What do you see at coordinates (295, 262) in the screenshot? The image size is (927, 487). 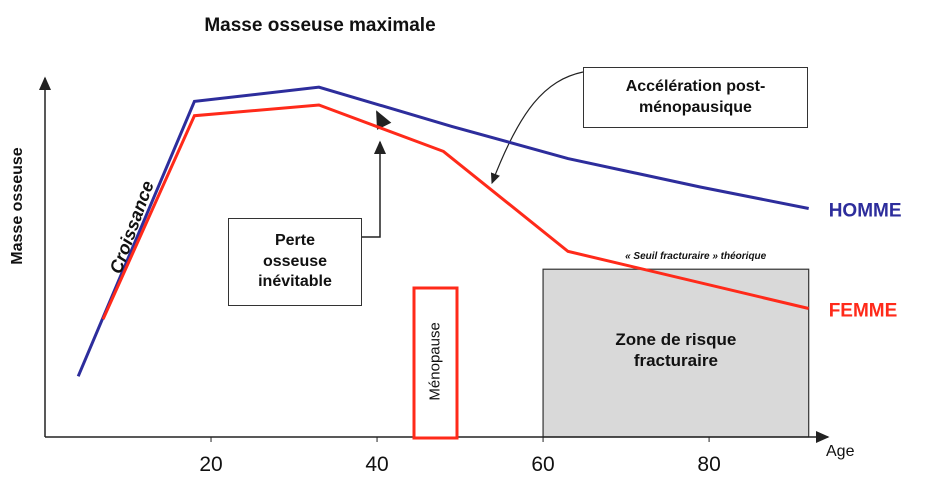 I see `loss-box: Perte osseuse inévitable` at bounding box center [295, 262].